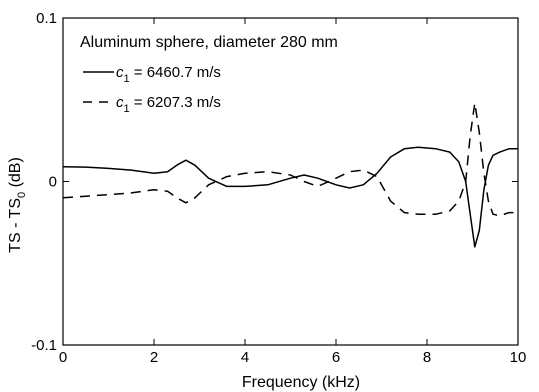  What do you see at coordinates (245, 357) in the screenshot?
I see `x-tick-label: 4` at bounding box center [245, 357].